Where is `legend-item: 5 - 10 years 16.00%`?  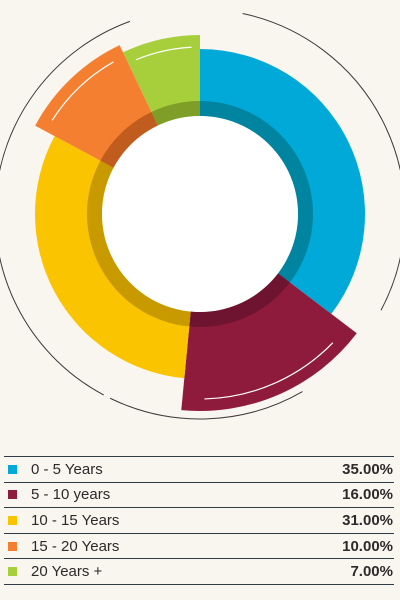 legend-item: 5 - 10 years 16.00% is located at coordinates (199, 496).